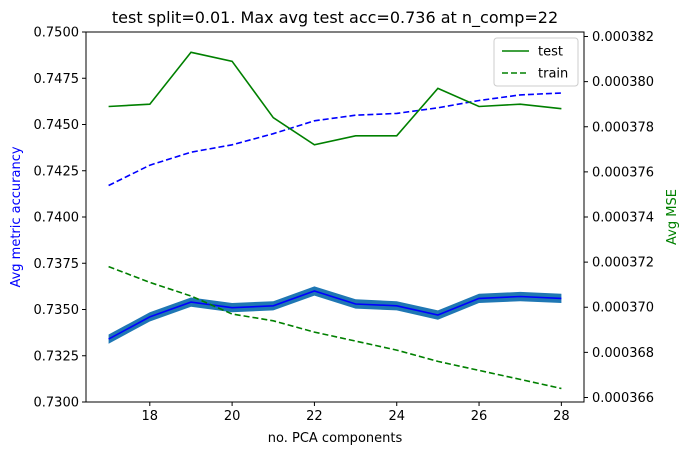 This screenshot has height=455, width=688. I want to click on y-left-tick-label: 0.7350, so click(57, 310).